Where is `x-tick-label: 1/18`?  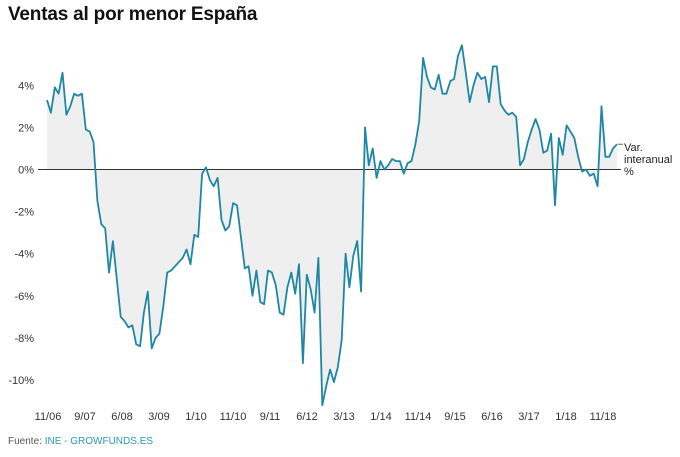 x-tick-label: 1/18 is located at coordinates (565, 417).